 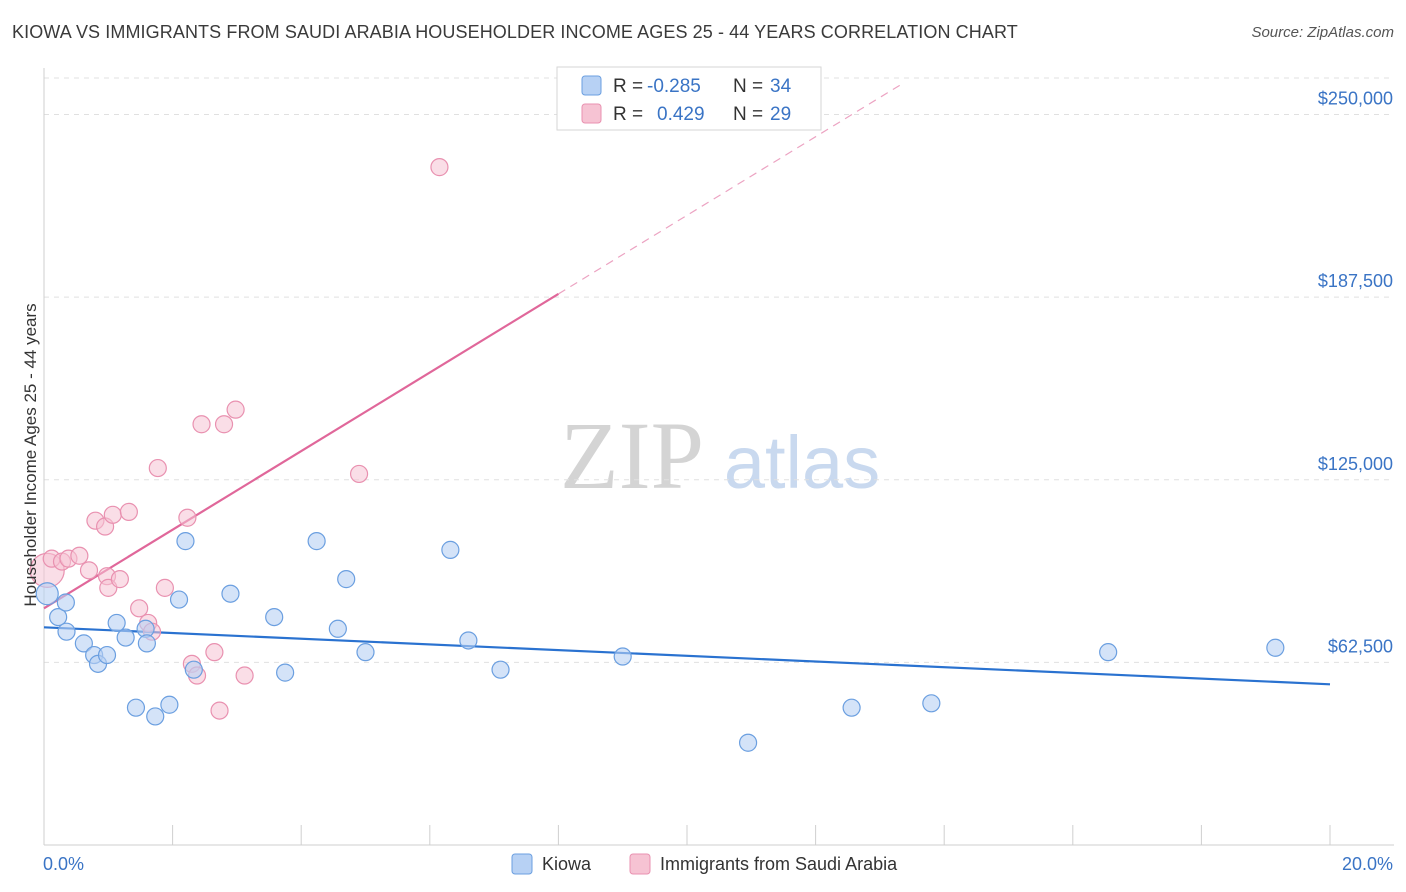 What do you see at coordinates (780, 114) in the screenshot?
I see `legend-n-value-saudi: 29` at bounding box center [780, 114].